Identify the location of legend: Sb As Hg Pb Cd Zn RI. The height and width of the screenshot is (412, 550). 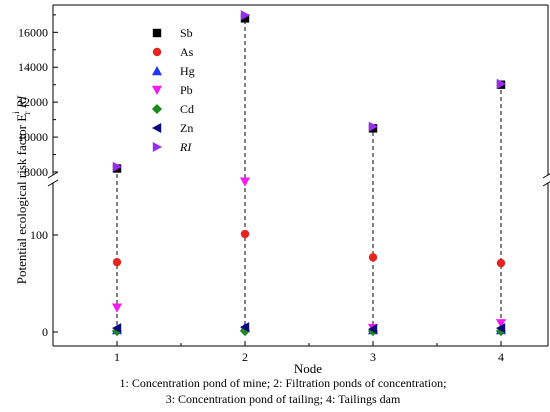
(173, 90).